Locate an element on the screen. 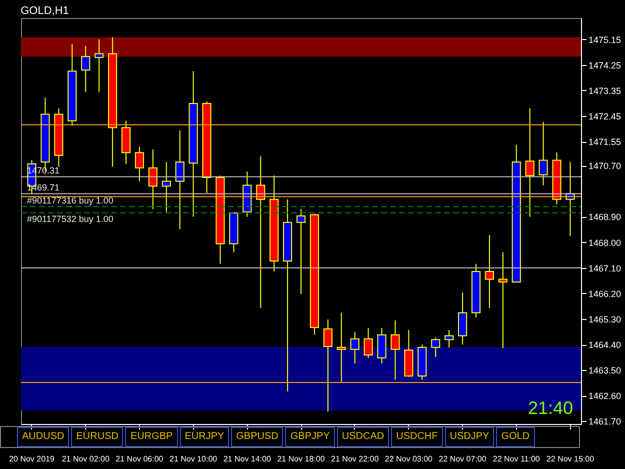 This screenshot has width=625, height=469. y-tick-label: 1462.60 is located at coordinates (605, 396).